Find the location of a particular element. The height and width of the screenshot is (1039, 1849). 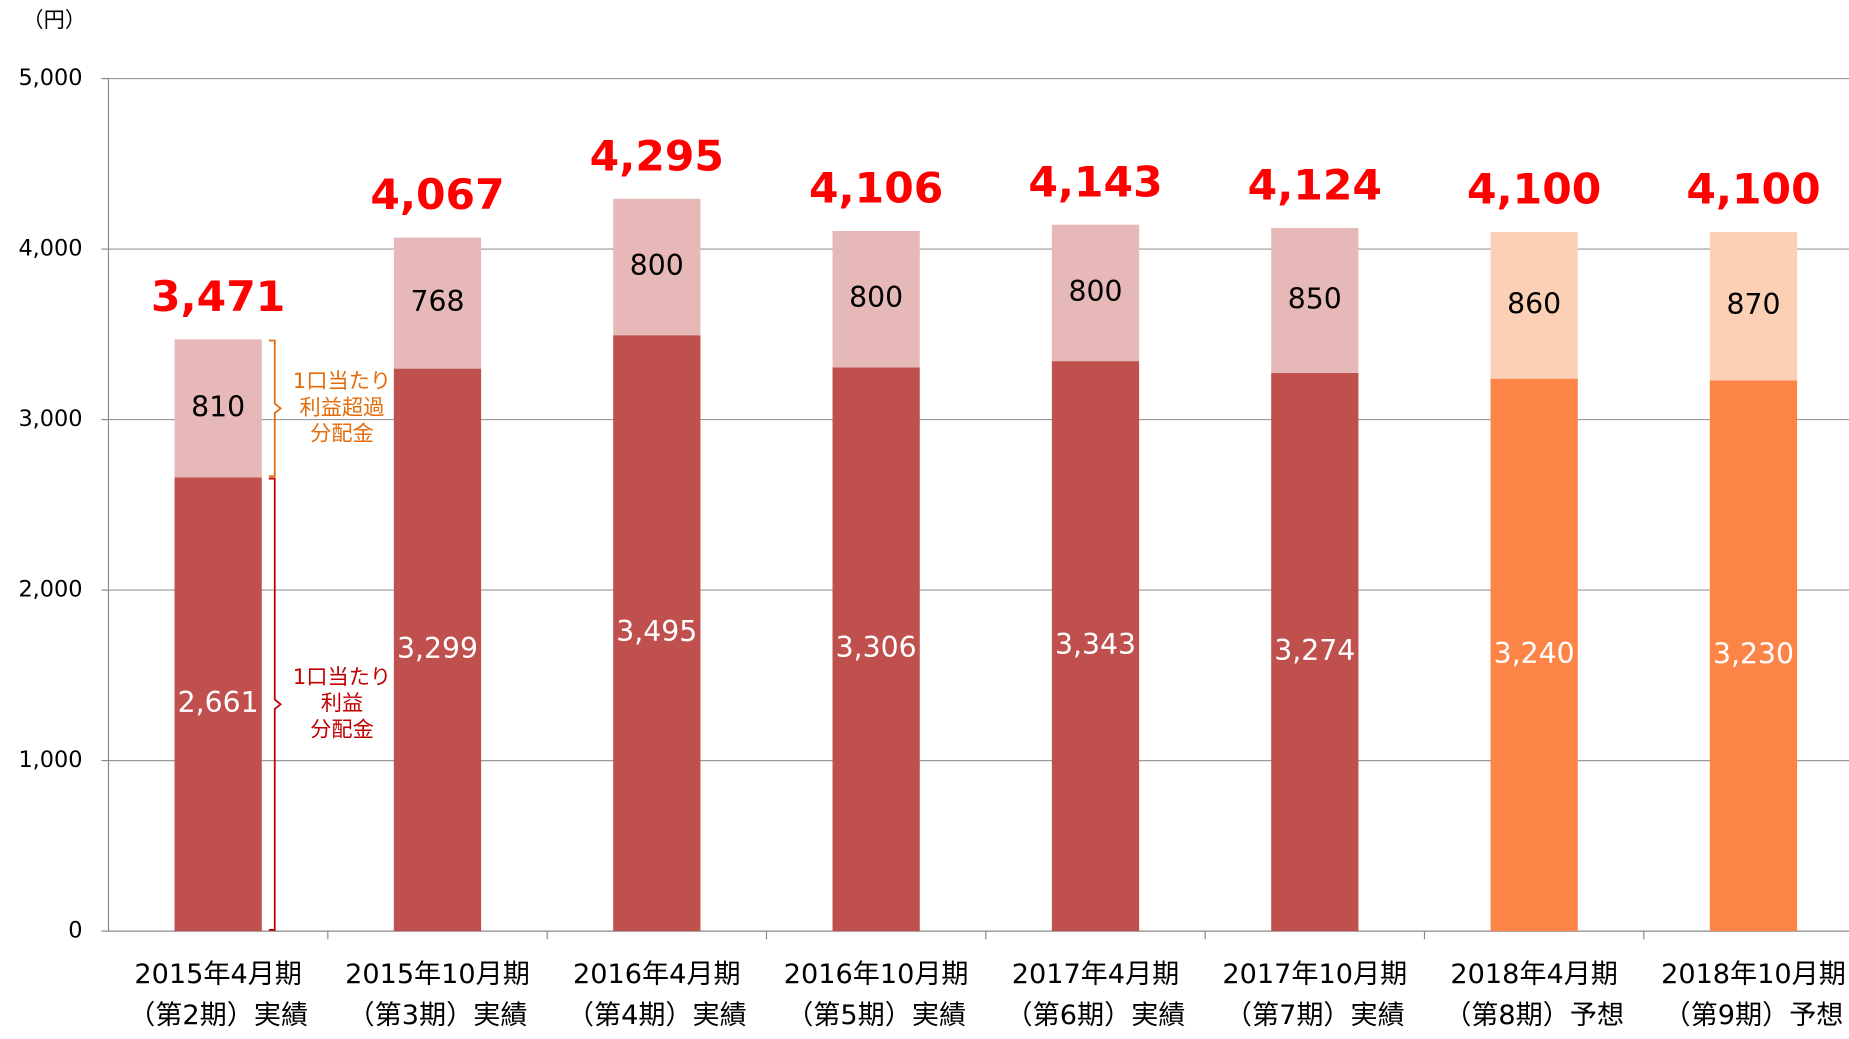

value-label: 850 is located at coordinates (1315, 298).